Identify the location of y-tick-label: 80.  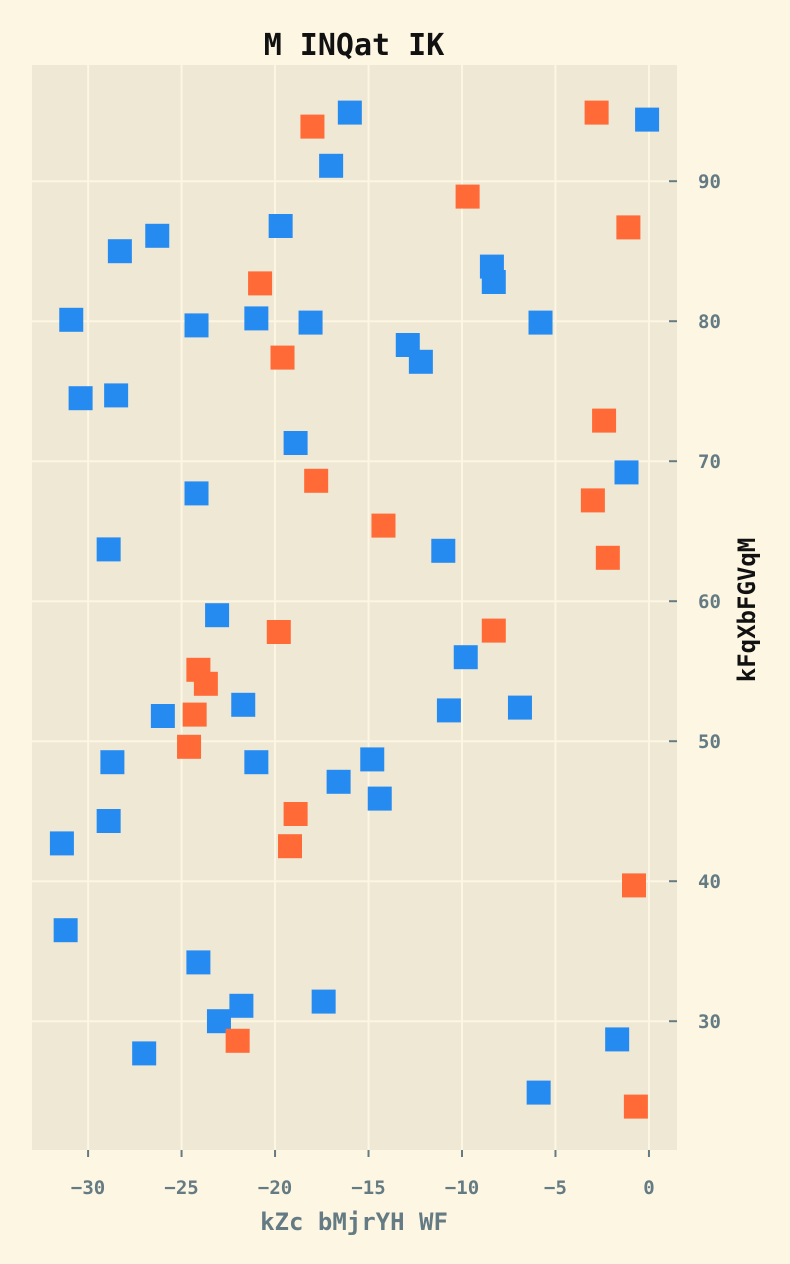
(709, 322).